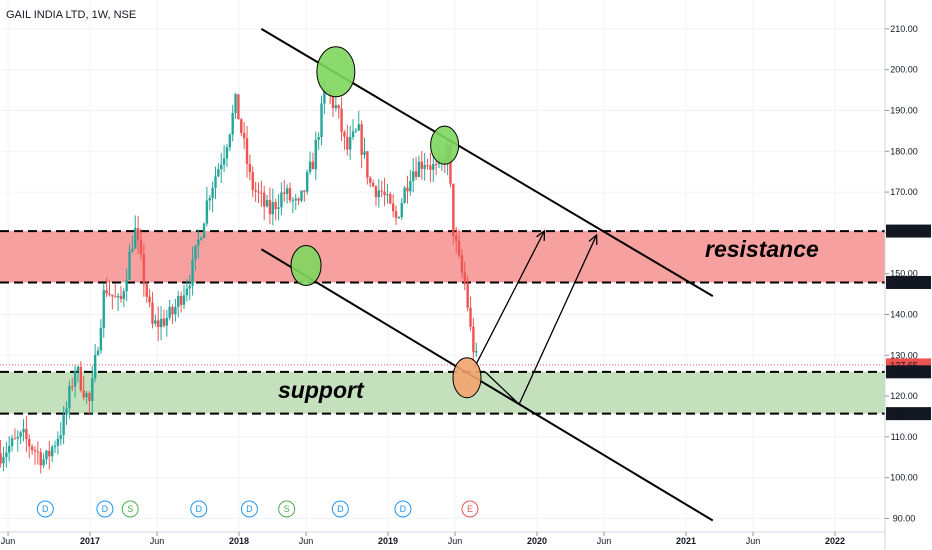 The height and width of the screenshot is (550, 932). I want to click on event-marker-earnings: E, so click(470, 509).